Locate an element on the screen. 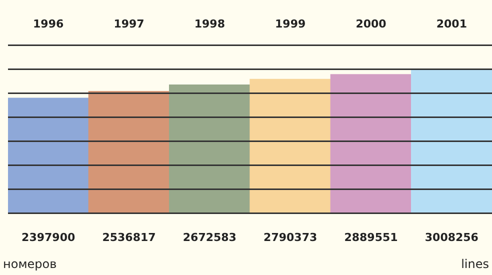 The height and width of the screenshot is (275, 492). x-tick-label: 1998 is located at coordinates (209, 23).